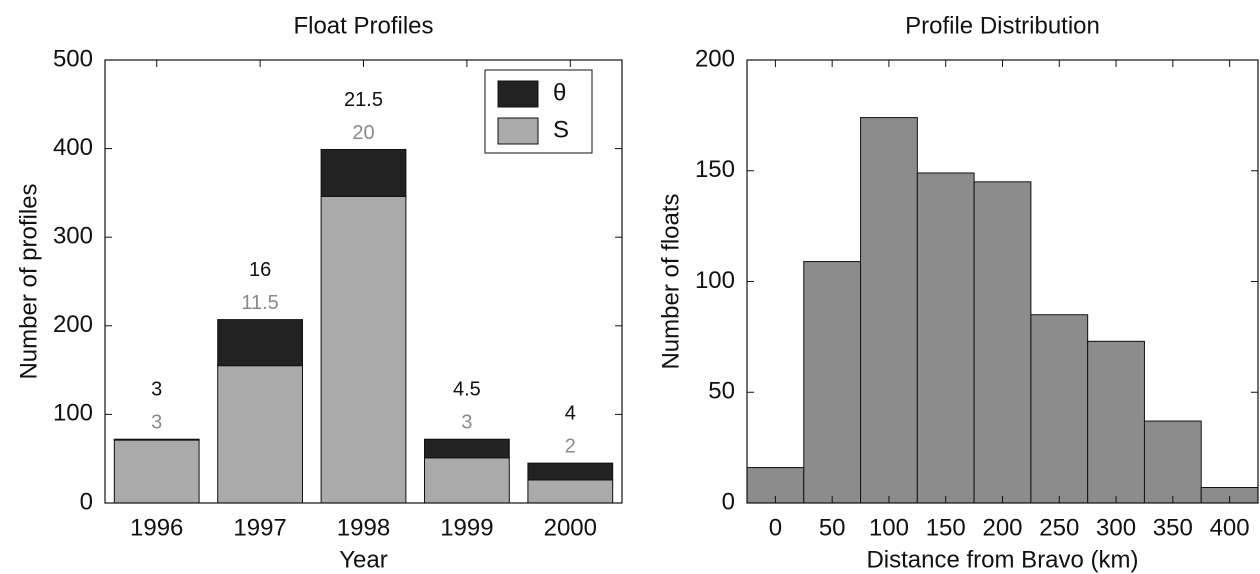 The image size is (1260, 574). Describe the element at coordinates (889, 527) in the screenshot. I see `x-tick-label: 100` at that location.